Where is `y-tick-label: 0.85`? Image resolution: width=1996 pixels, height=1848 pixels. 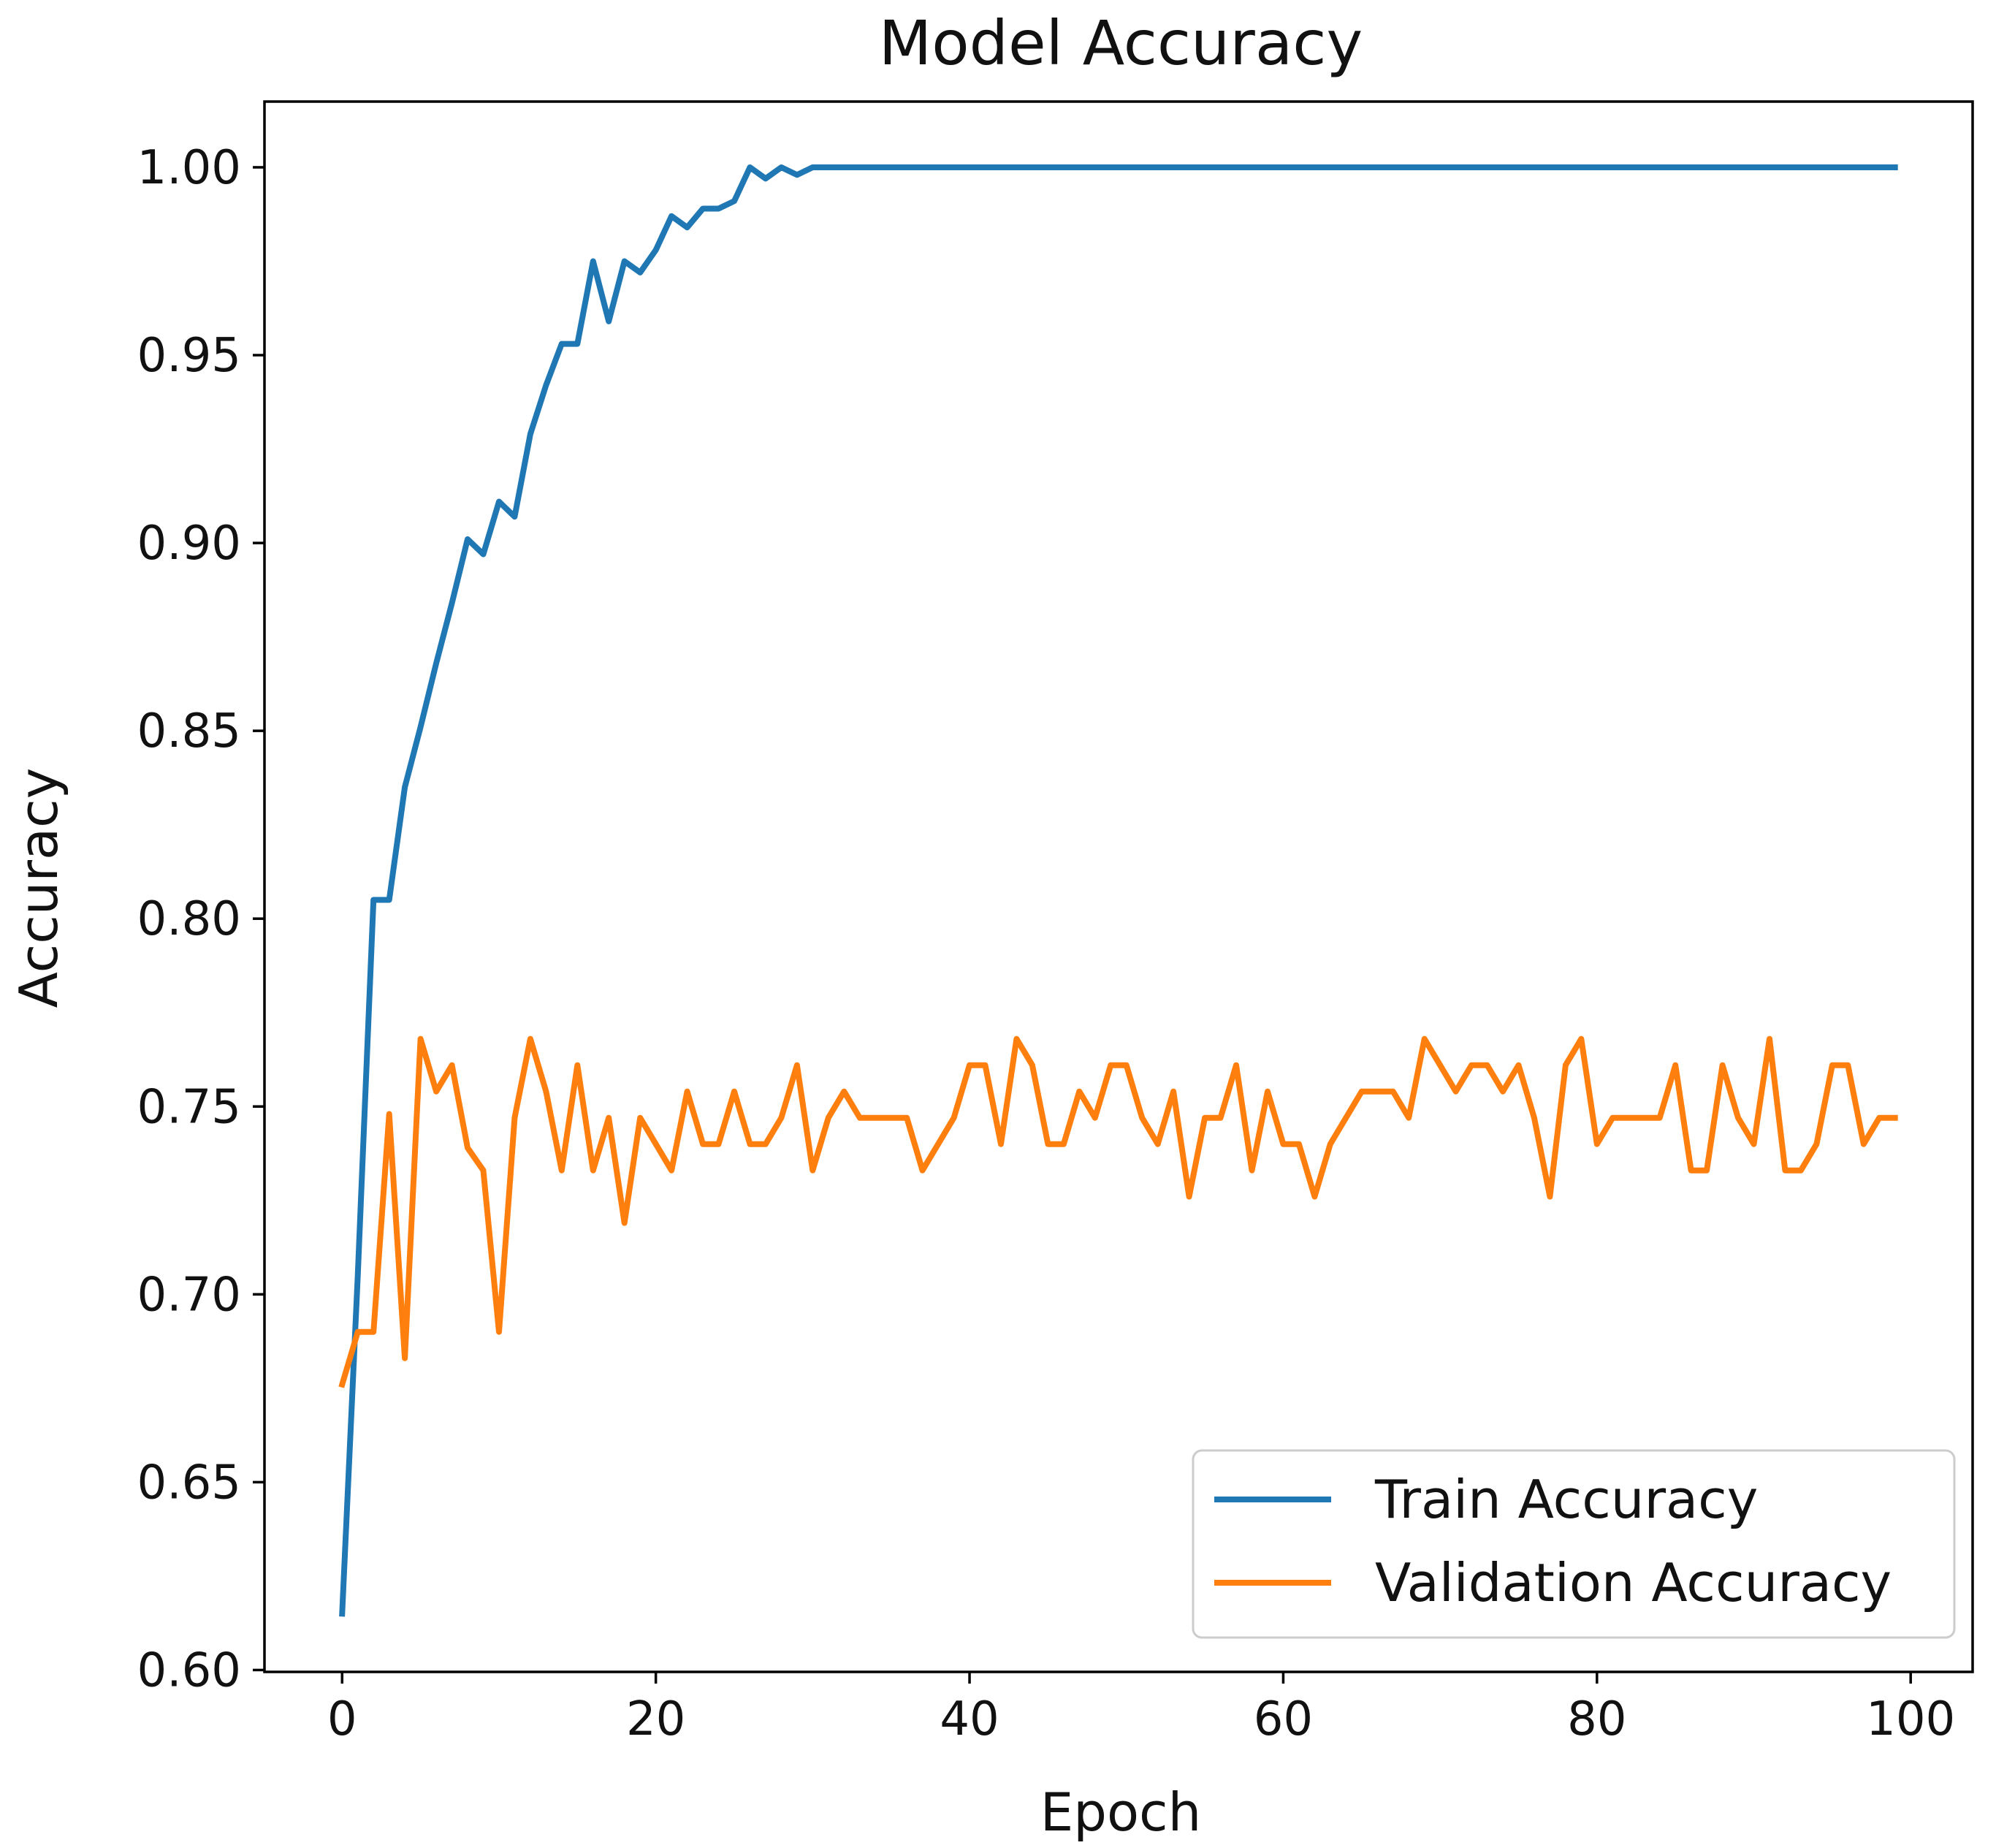 y-tick-label: 0.85 is located at coordinates (189, 731).